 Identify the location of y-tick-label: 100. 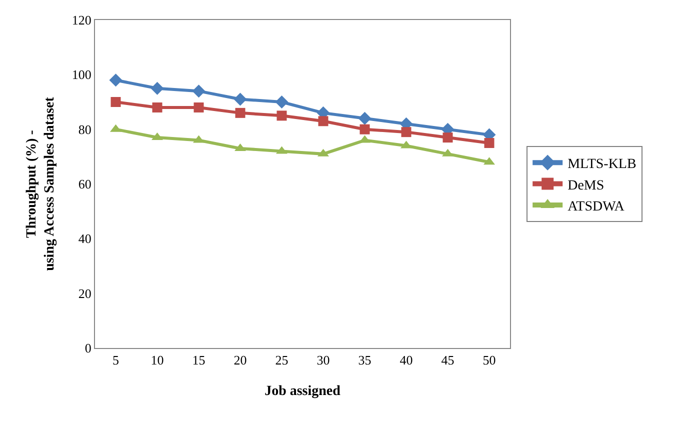
(82, 74).